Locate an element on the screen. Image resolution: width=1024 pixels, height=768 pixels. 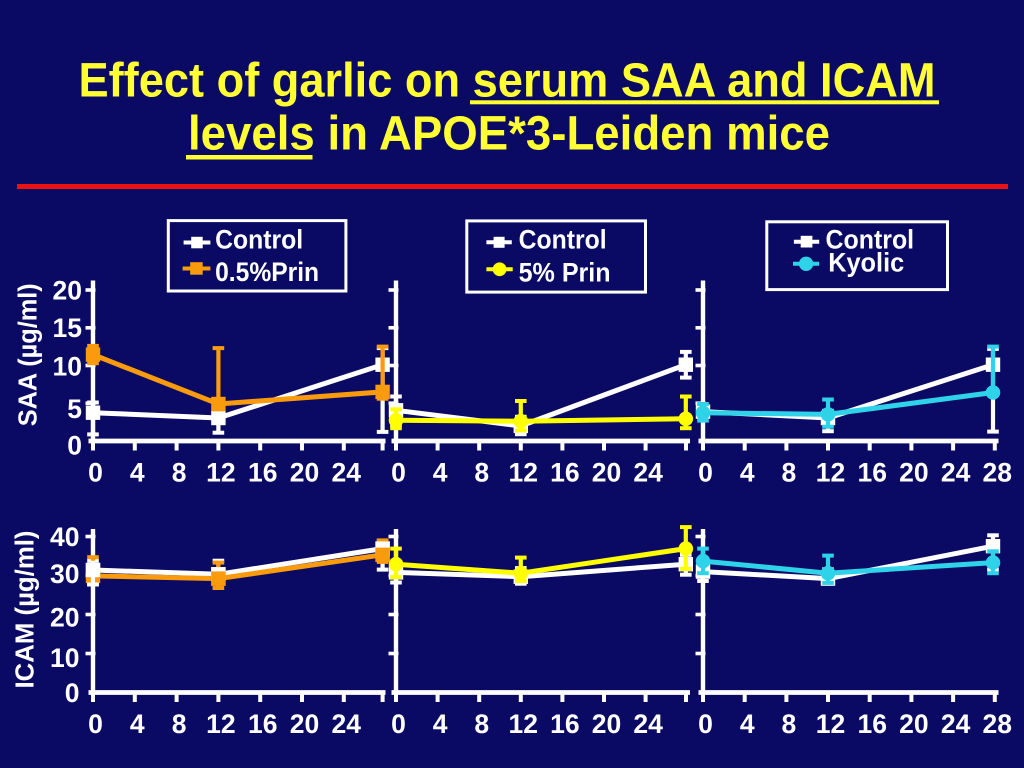
svg-text: 5% Prin is located at coordinates (565, 273).